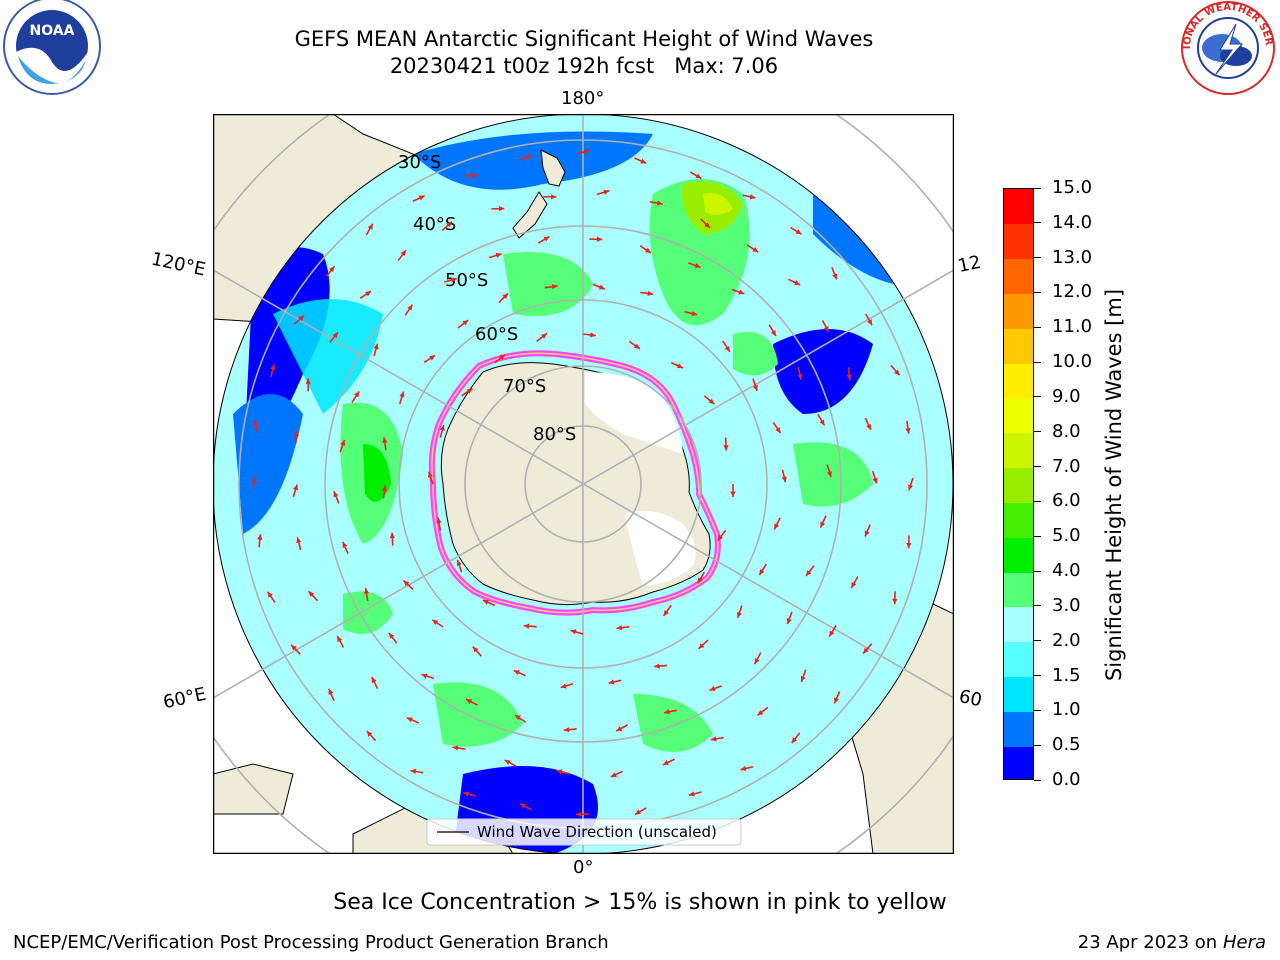  Describe the element at coordinates (1114, 485) in the screenshot. I see `colorbar-title: Significant Height of Wind Waves [m]` at that location.